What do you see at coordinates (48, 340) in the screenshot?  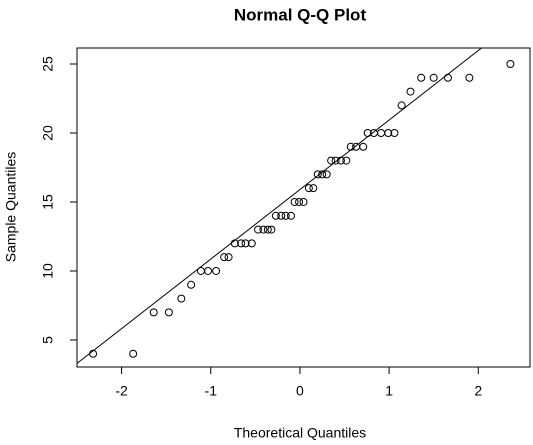 I see `y-tick-label: 5` at bounding box center [48, 340].